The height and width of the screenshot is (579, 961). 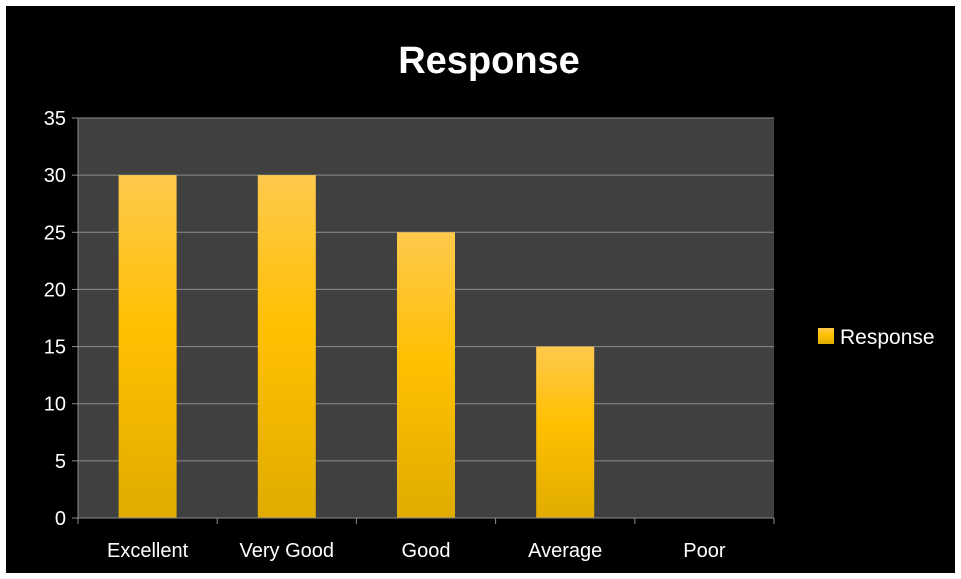 I want to click on y-tick-label: 30, so click(x=55, y=176).